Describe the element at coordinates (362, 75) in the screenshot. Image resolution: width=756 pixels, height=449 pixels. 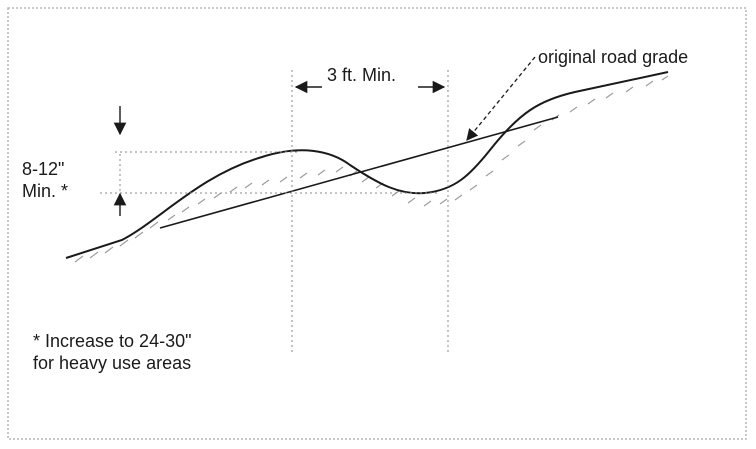
I see `min-spacing-label: 3 ft. Min.` at that location.